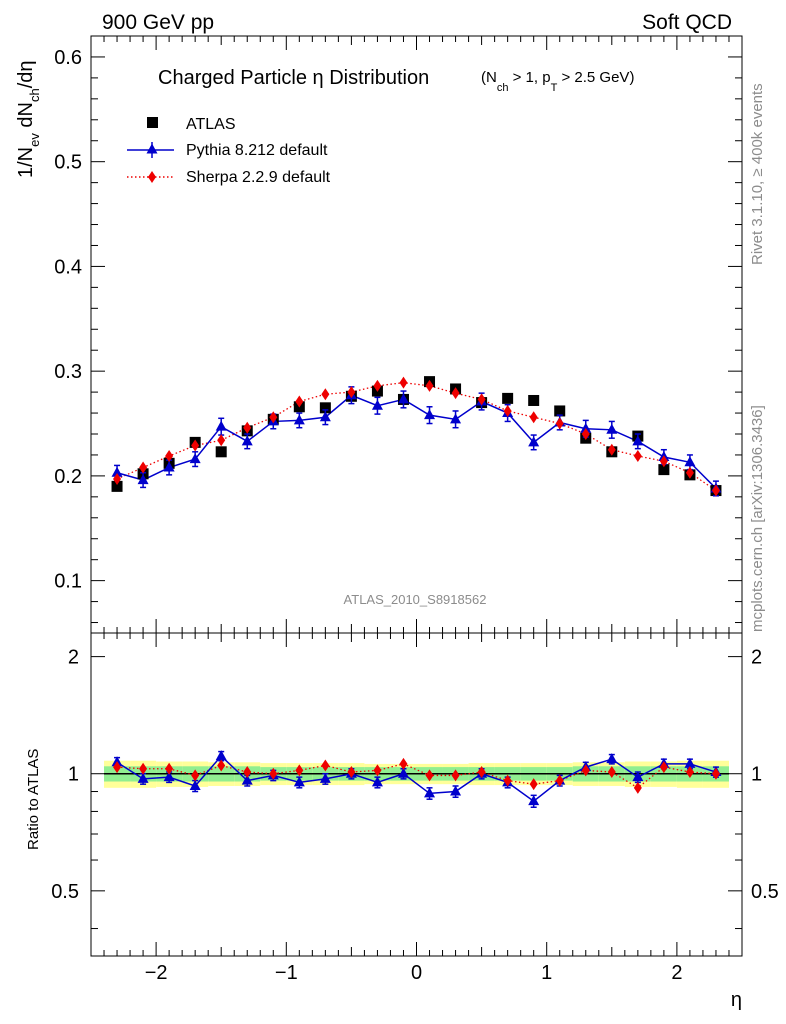 The height and width of the screenshot is (1024, 786). Describe the element at coordinates (152, 122) in the screenshot. I see `legend-atlas-marker` at that location.